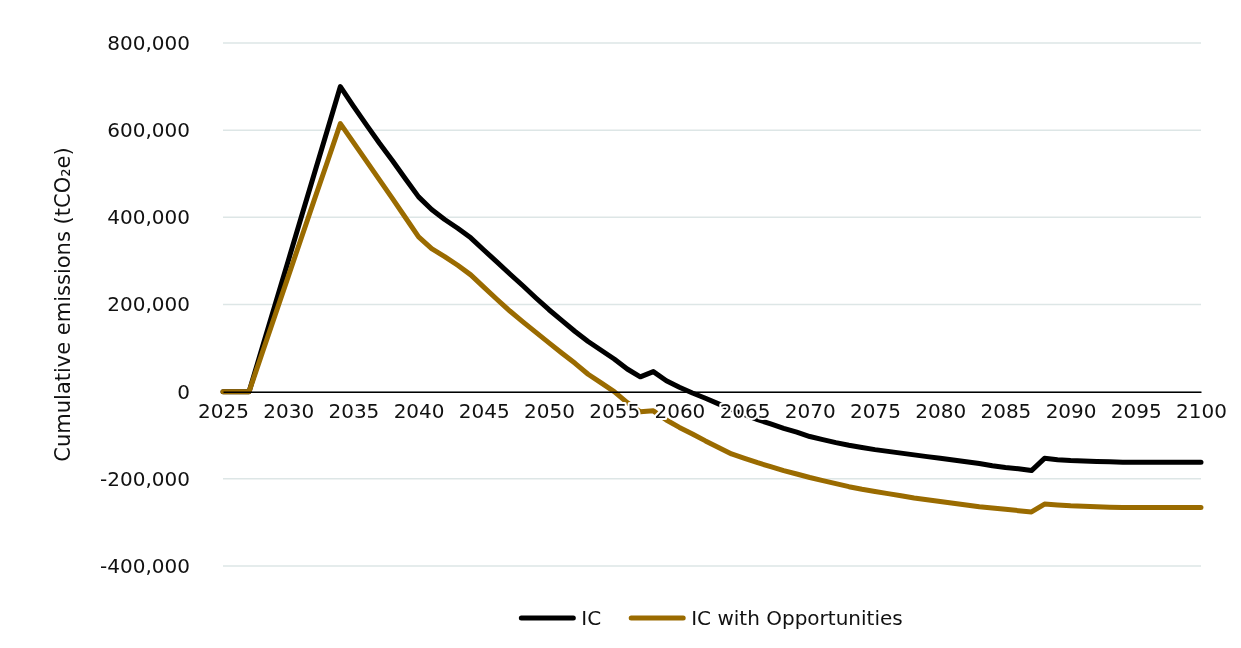 Image resolution: width=1241 pixels, height=648 pixels. What do you see at coordinates (484, 410) in the screenshot?
I see `x-tick-label: 2045` at bounding box center [484, 410].